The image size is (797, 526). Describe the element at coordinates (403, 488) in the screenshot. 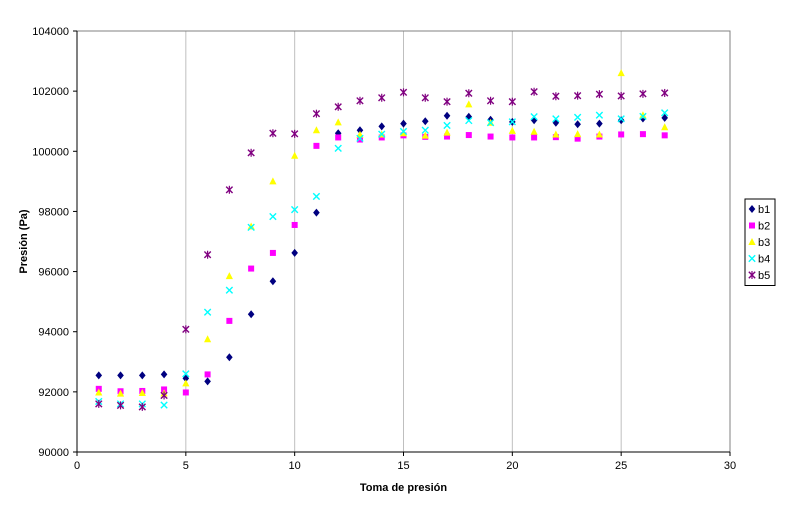

I see `x-axis-title: Toma de presión` at that location.